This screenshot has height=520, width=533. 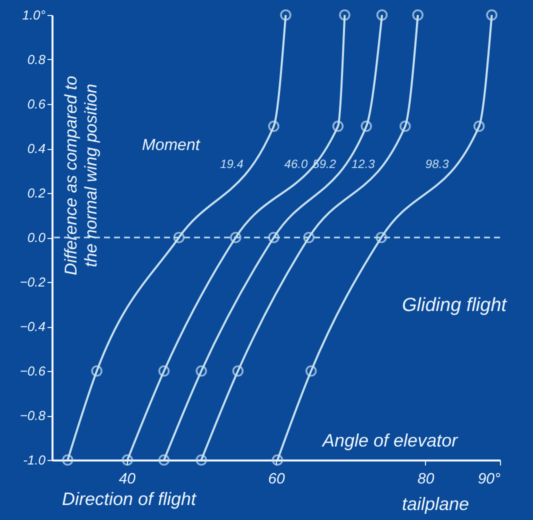 What do you see at coordinates (33, 326) in the screenshot?
I see `y-tick-label: −0.4` at bounding box center [33, 326].